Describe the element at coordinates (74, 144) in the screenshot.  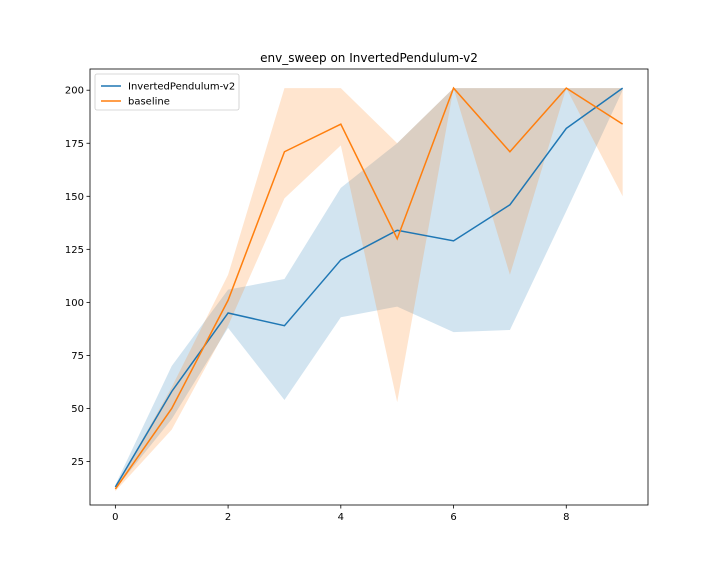
I see `y-tick-label: 175` at that location.